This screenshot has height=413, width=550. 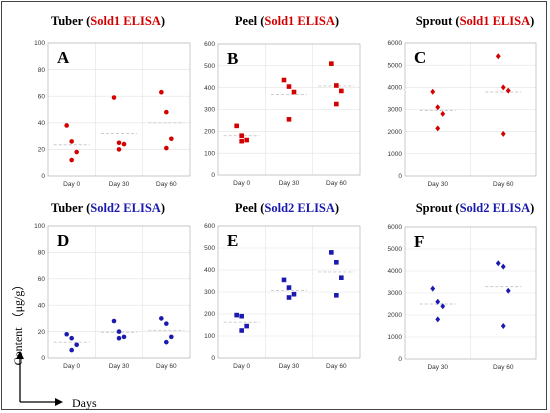 What do you see at coordinates (420, 57) in the screenshot?
I see `panel-letter: C` at bounding box center [420, 57].